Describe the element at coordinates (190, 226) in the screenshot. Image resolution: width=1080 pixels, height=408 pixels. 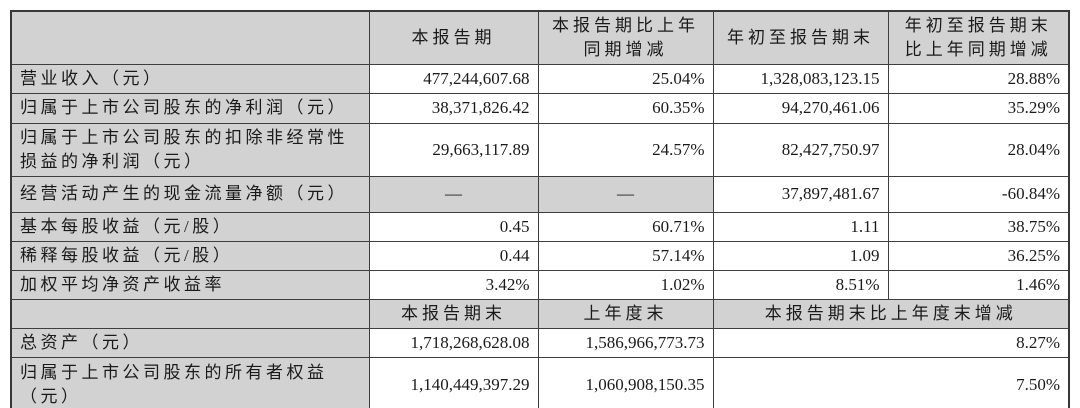
I see `row-label: 基本每股收益（元/股）` at that location.